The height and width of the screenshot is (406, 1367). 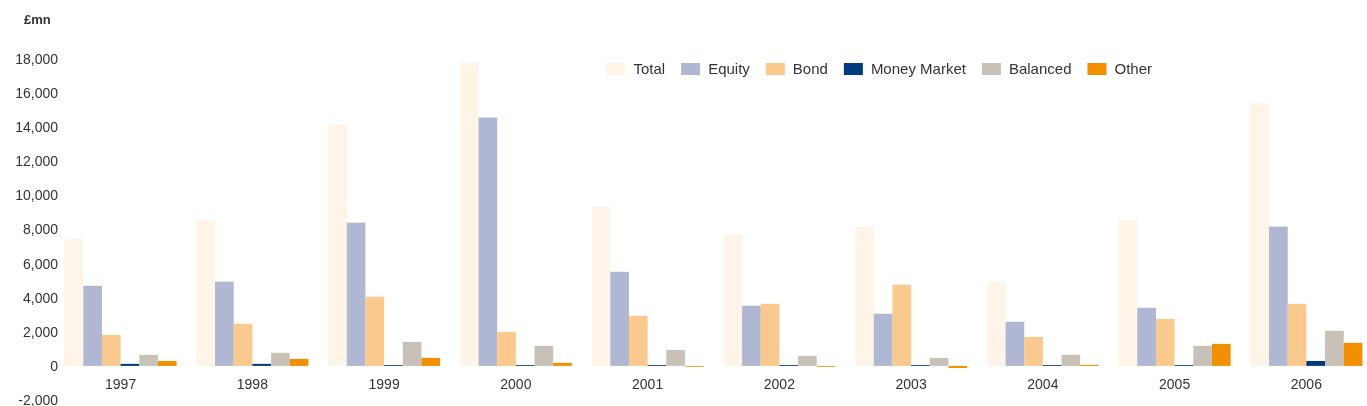 I want to click on y-tick-label: 0, so click(x=54, y=365).